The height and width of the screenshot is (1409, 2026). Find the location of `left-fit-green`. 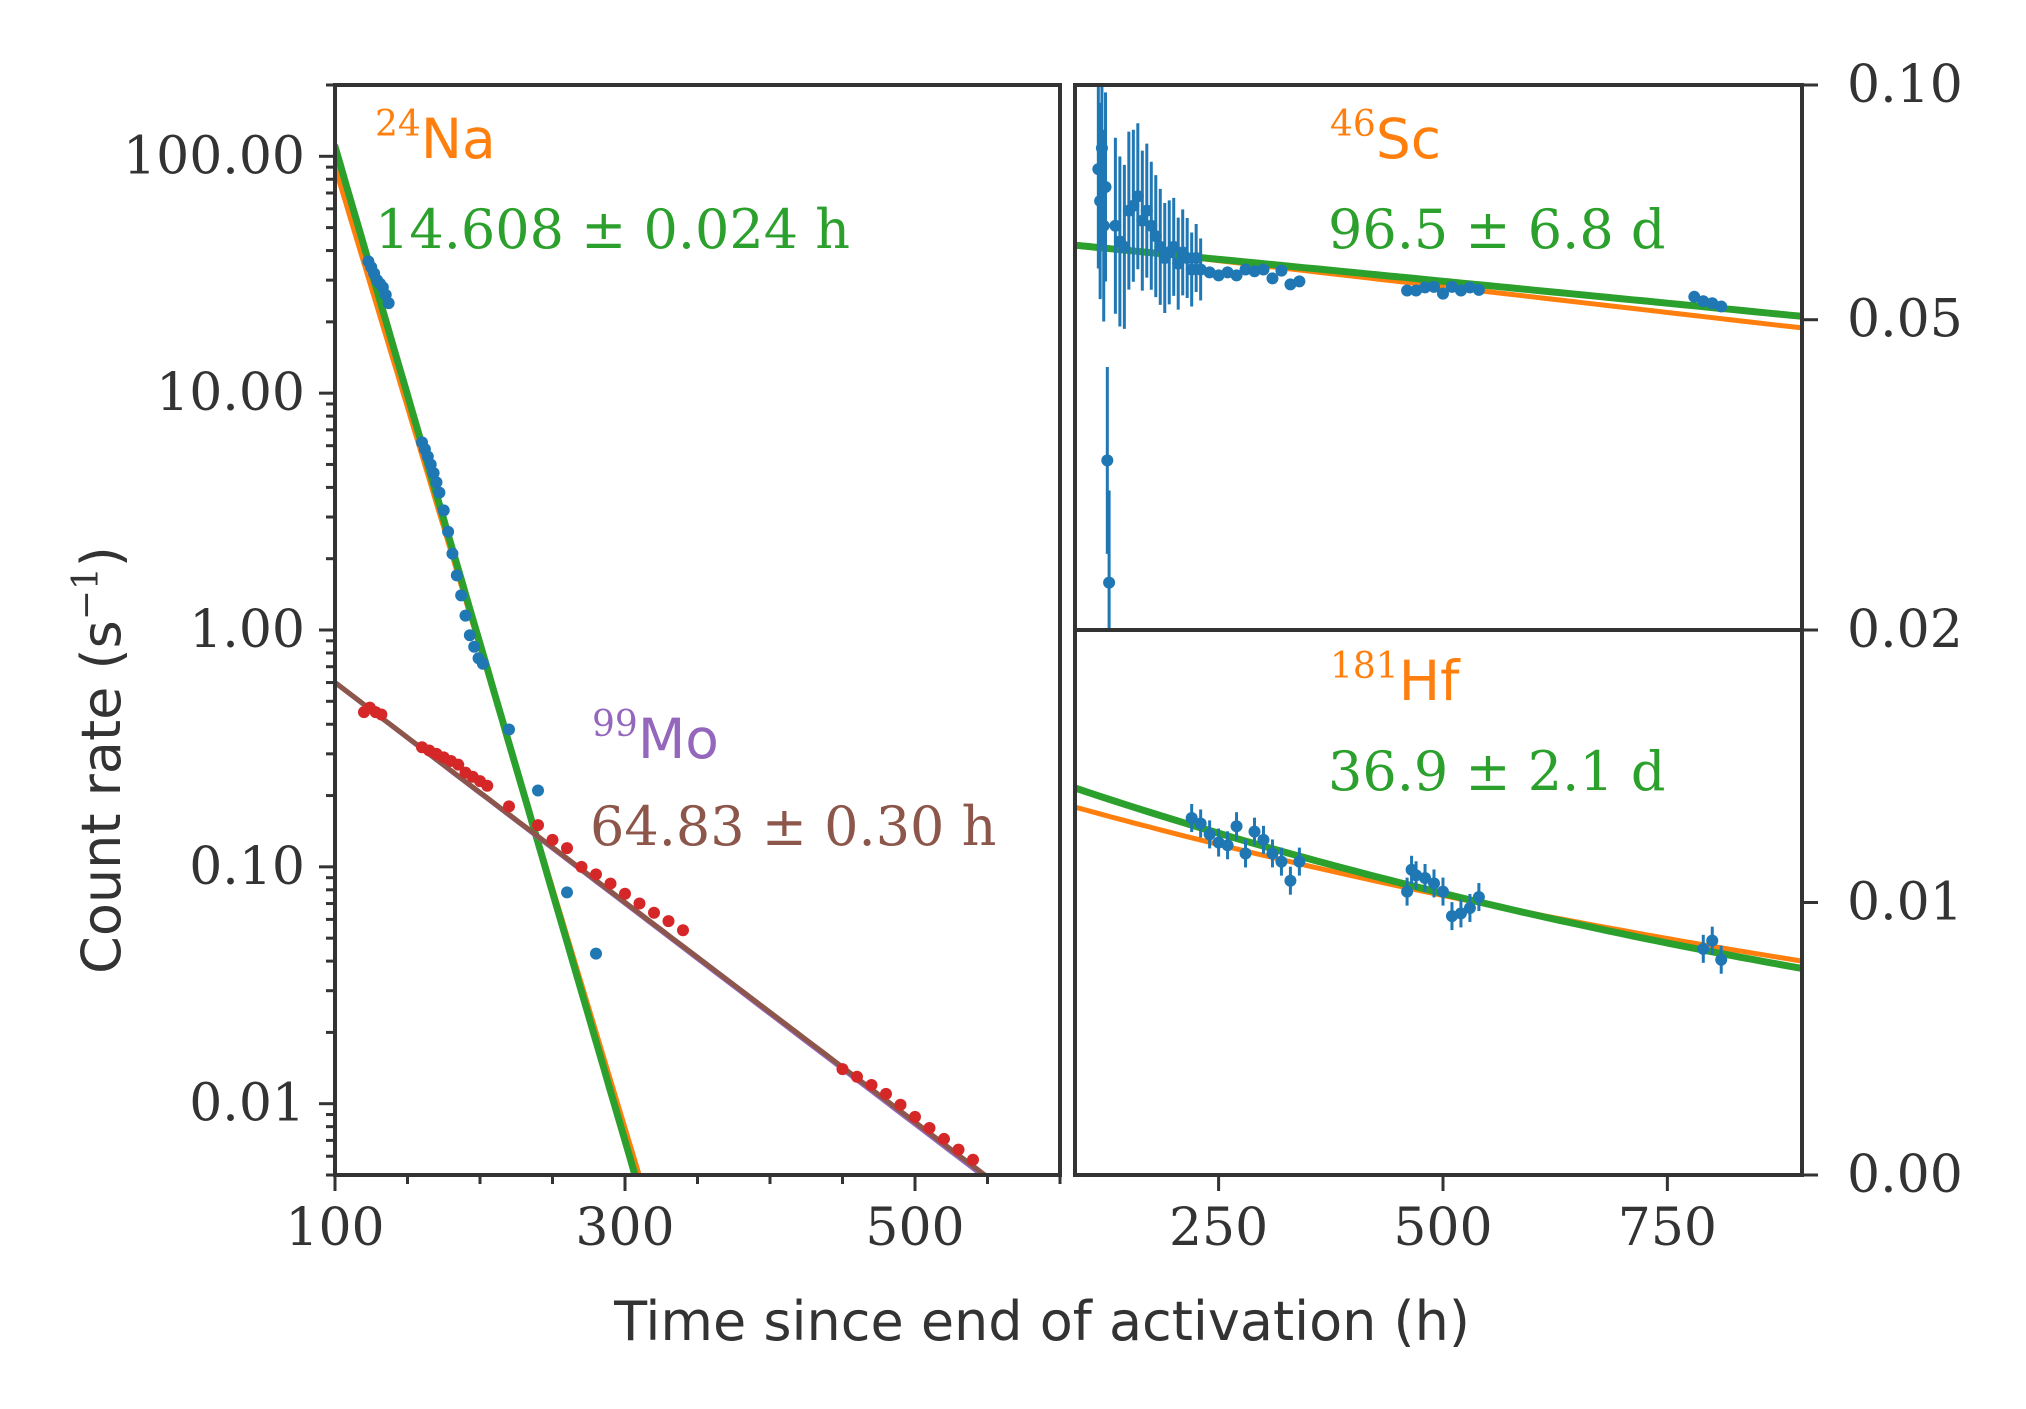

left-fit-green is located at coordinates (487, 659).